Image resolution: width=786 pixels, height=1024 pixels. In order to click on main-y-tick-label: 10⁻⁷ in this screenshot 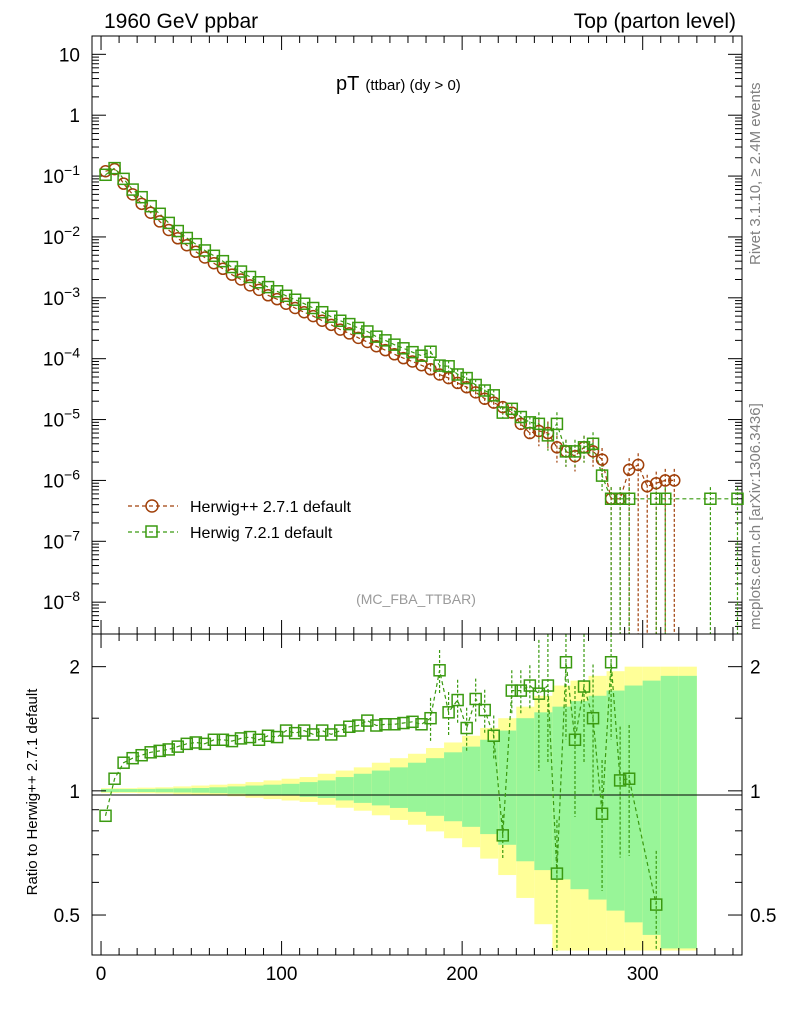, I will do `click(61, 540)`.